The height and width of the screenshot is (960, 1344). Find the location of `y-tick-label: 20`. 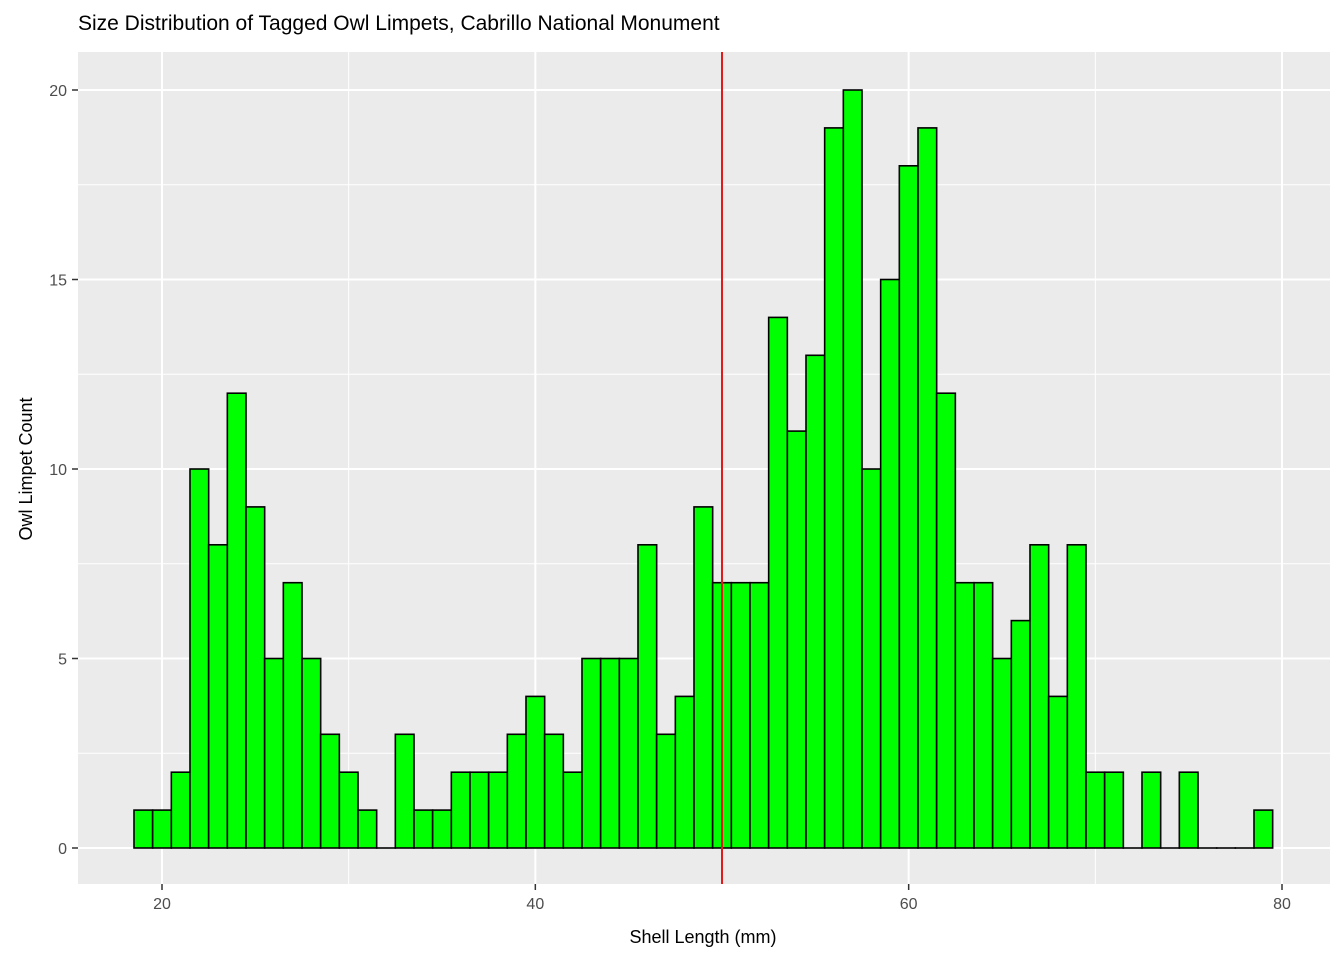

y-tick-label: 20 is located at coordinates (58, 91).